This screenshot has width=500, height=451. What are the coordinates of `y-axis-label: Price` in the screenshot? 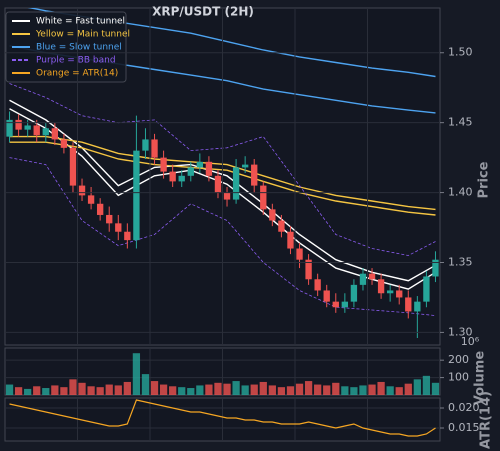 It's located at (484, 179).